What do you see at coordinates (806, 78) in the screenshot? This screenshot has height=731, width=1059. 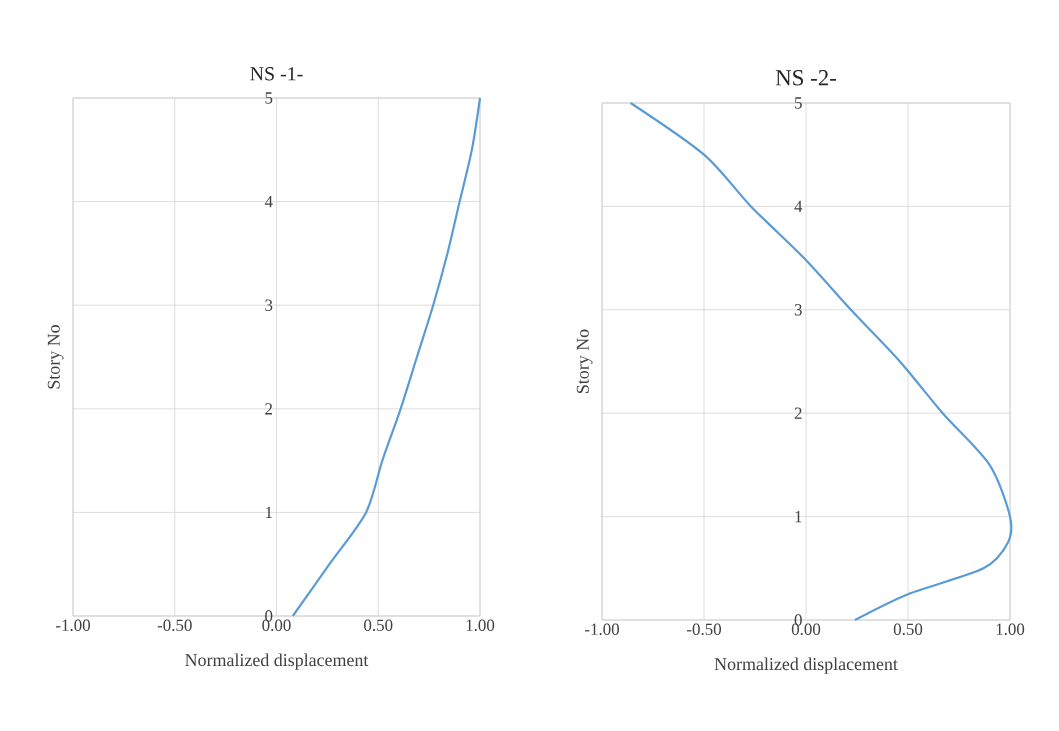 I see `chart-title: NS -2-` at bounding box center [806, 78].